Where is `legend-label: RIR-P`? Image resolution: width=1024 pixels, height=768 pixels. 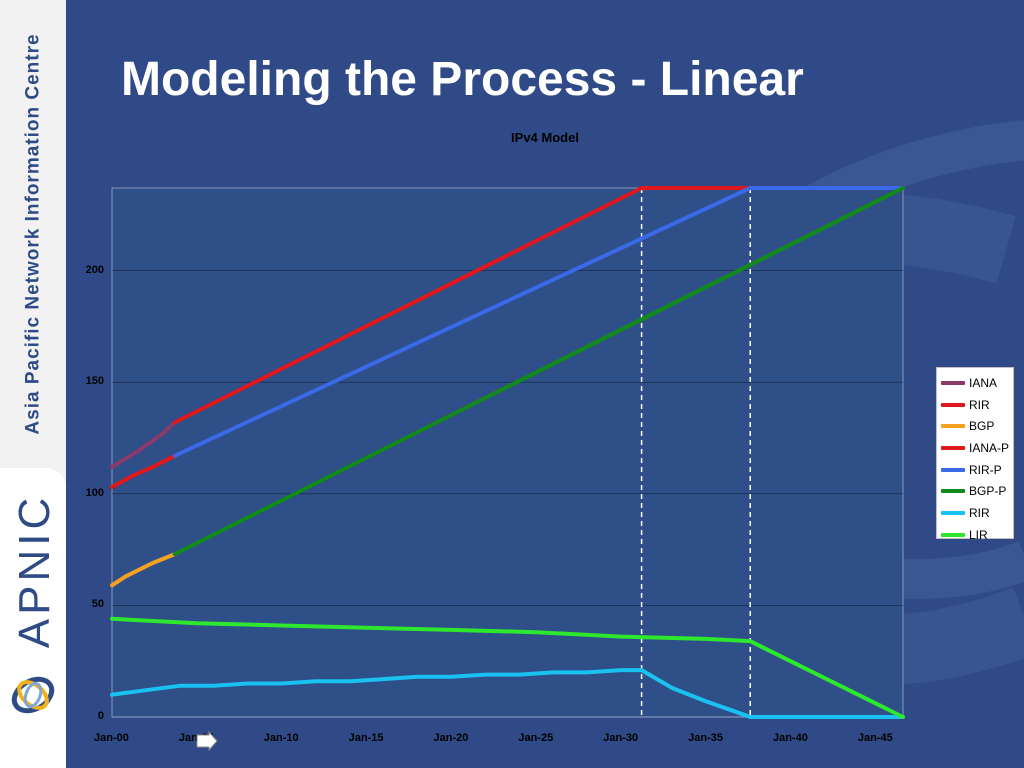 legend-label: RIR-P is located at coordinates (985, 469).